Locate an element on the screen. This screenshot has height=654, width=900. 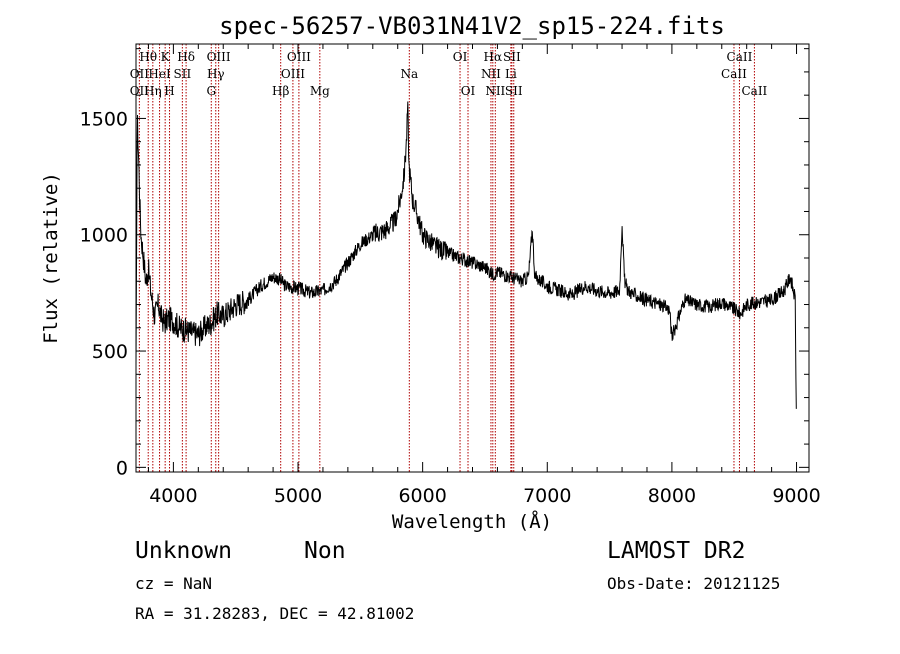
spectral-line-label: Hδ is located at coordinates (186, 57).